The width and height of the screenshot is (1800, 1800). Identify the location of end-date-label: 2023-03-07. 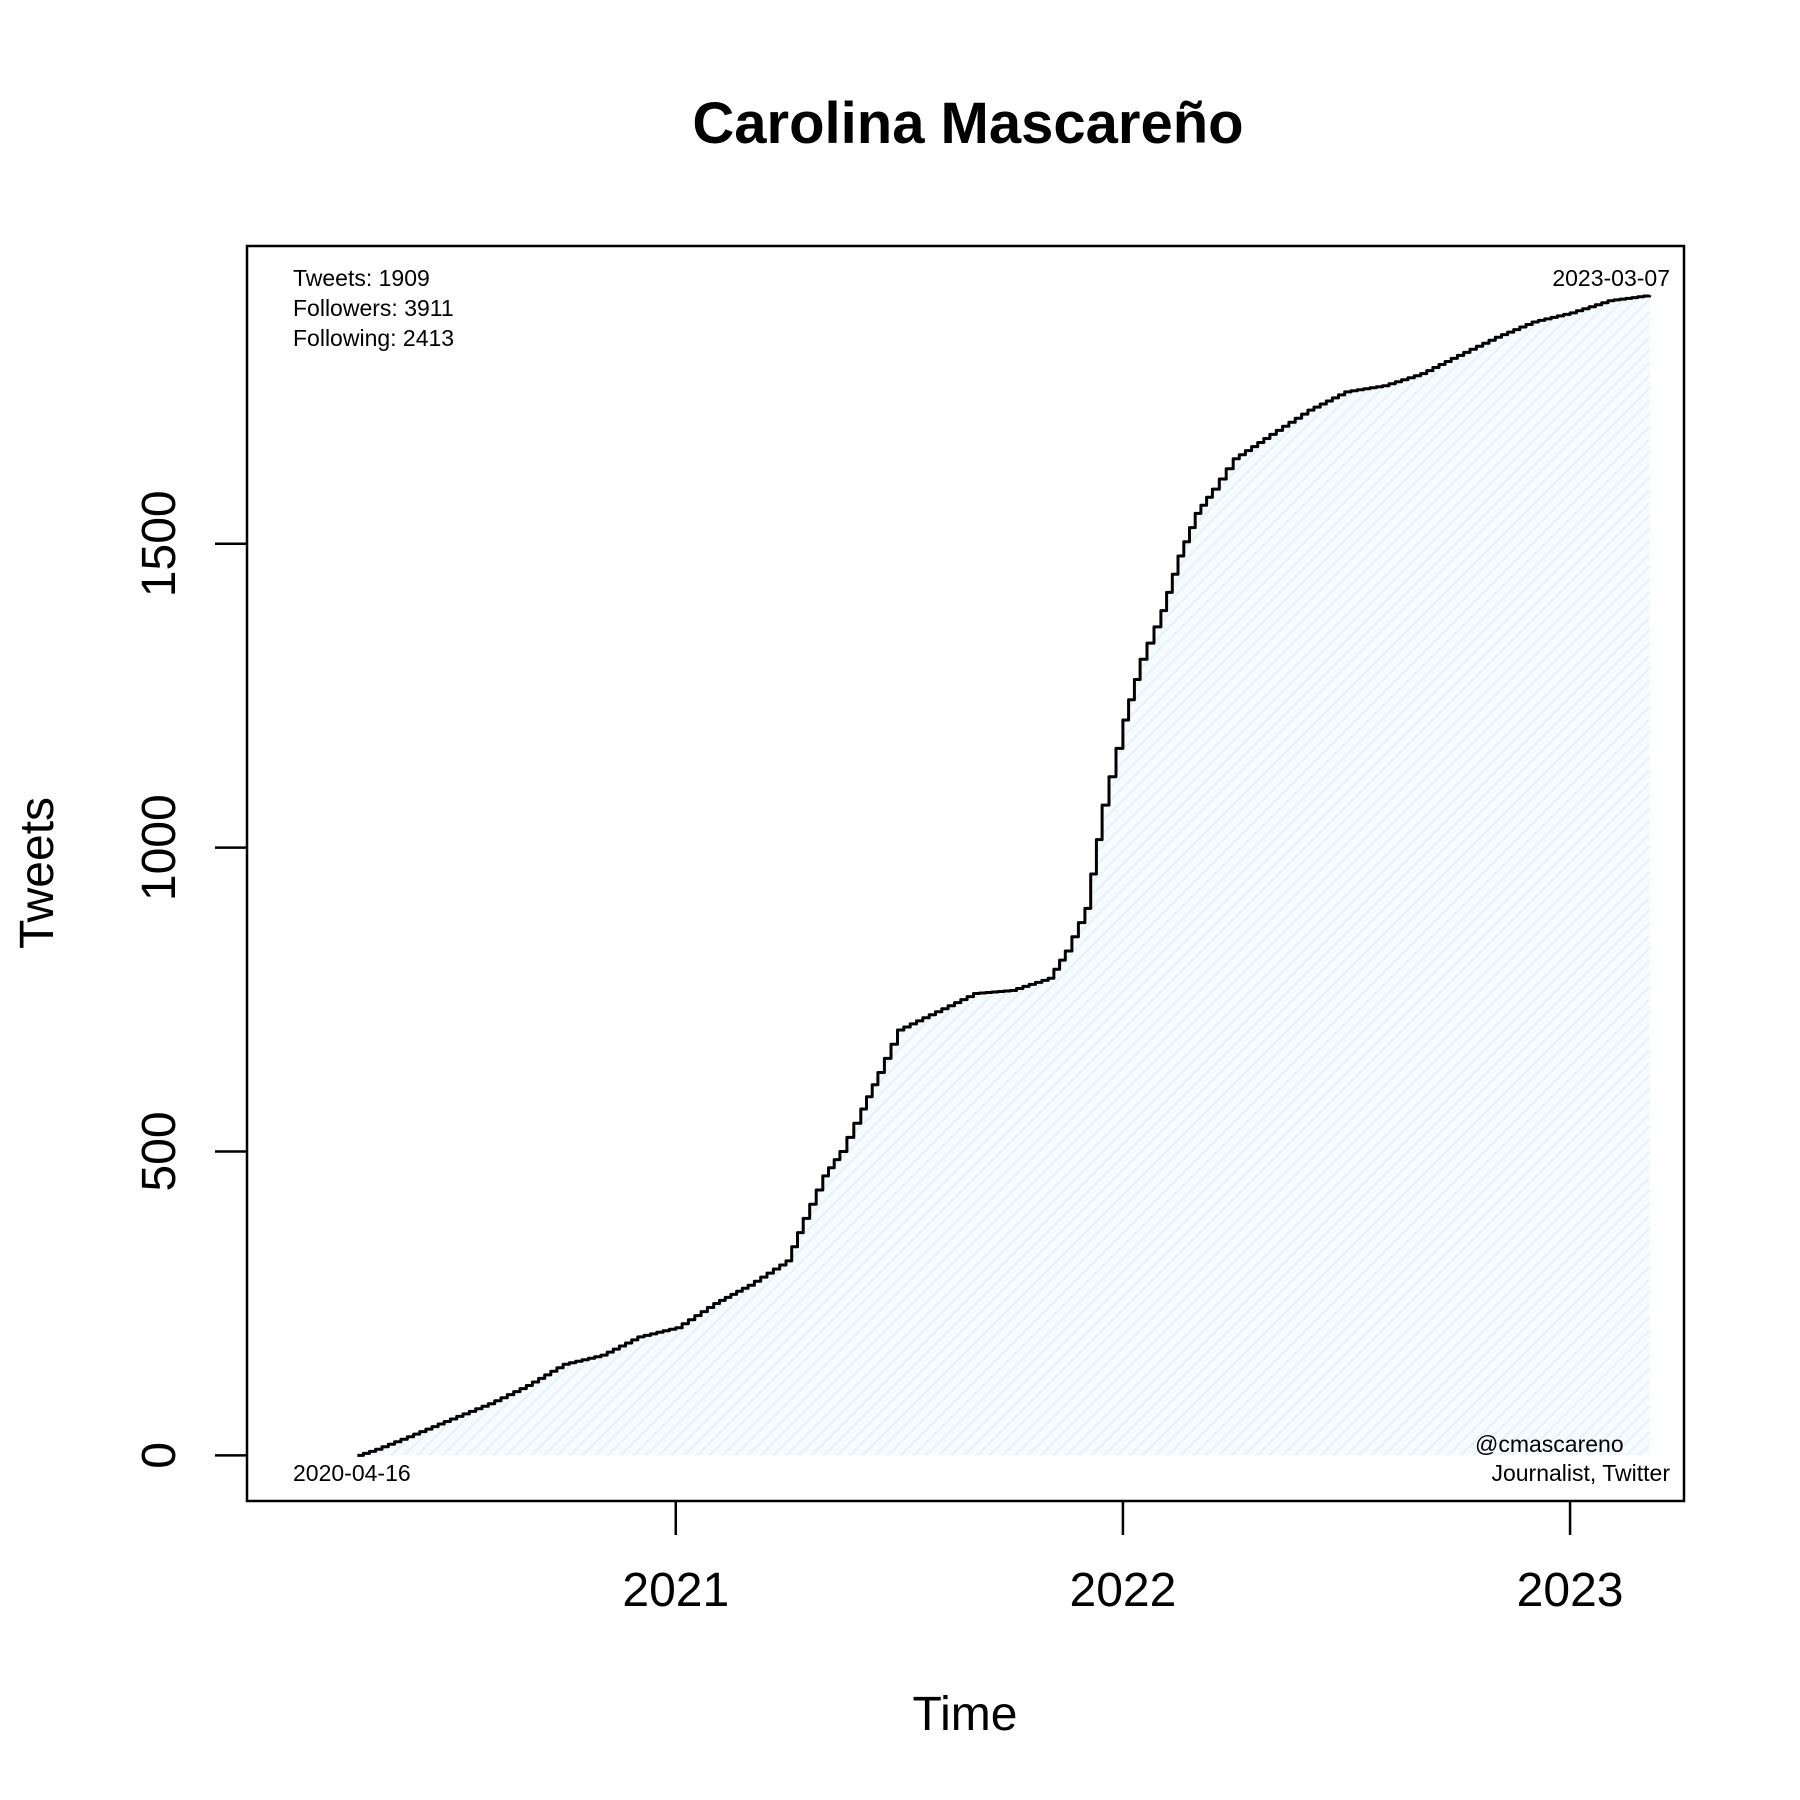
(1611, 278).